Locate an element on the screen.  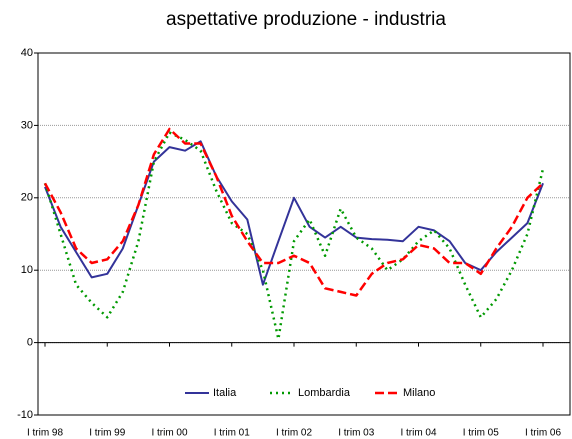
x-tick-label: I trim 98 is located at coordinates (45, 433).